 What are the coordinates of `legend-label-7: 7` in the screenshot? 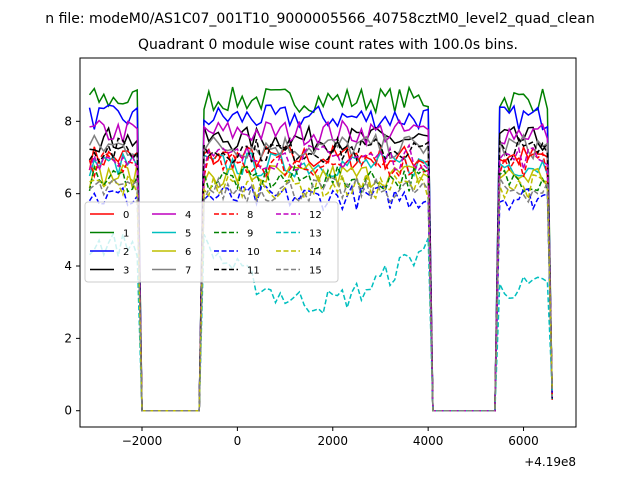 It's located at (188, 271).